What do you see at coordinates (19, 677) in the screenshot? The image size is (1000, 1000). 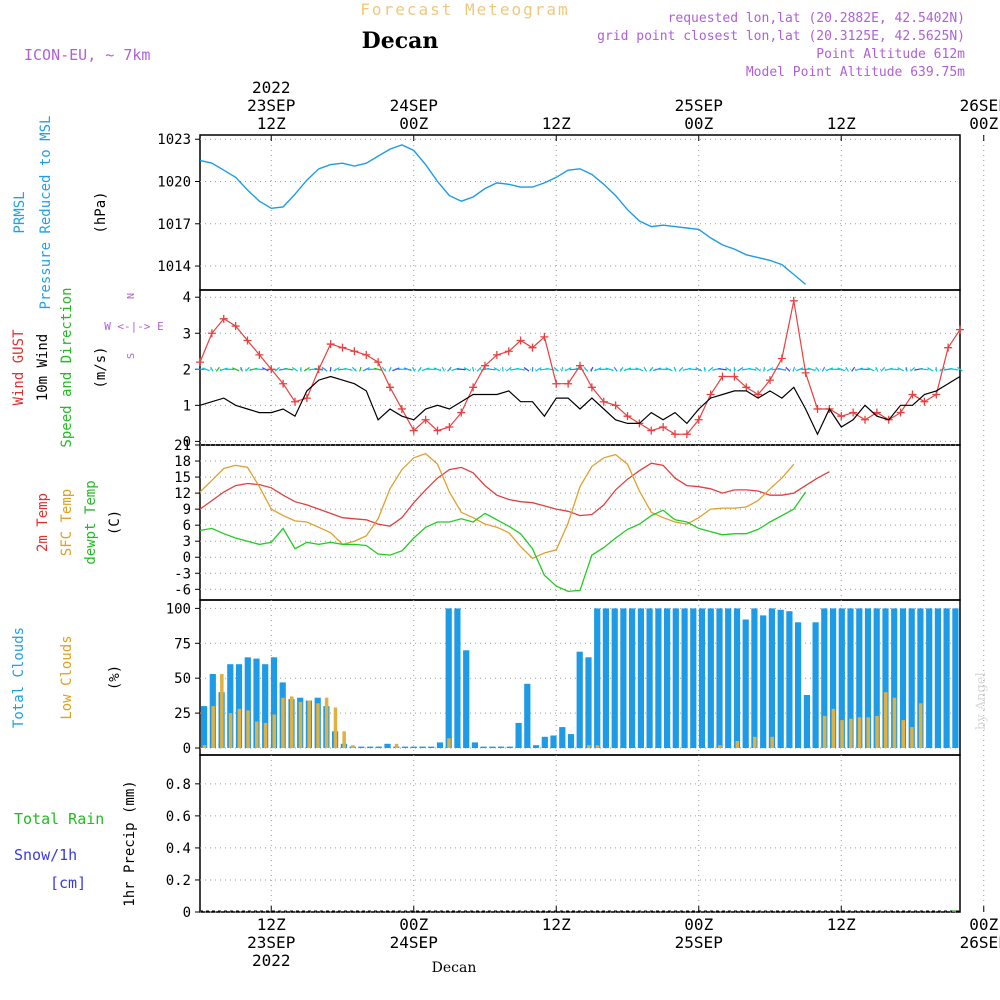 I see `clouds-ylabel-0: Total Clouds` at bounding box center [19, 677].